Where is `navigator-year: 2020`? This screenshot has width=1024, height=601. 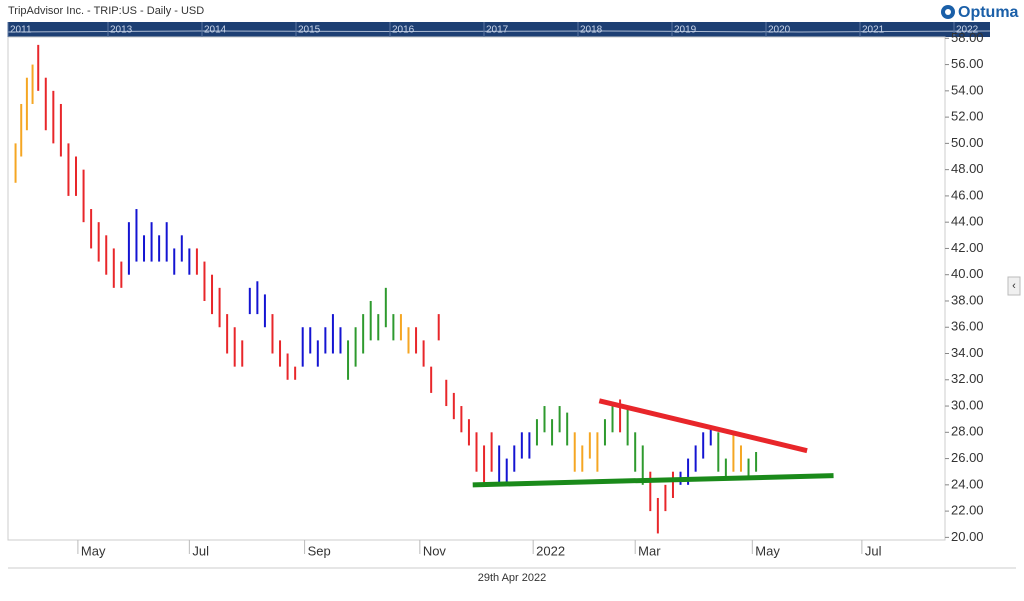
navigator-year: 2020 is located at coordinates (779, 30).